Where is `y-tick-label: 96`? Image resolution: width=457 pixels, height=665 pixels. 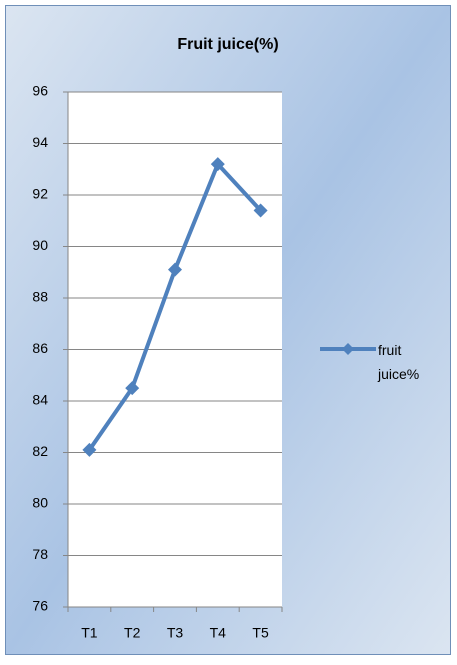 y-tick-label: 96 is located at coordinates (40, 91).